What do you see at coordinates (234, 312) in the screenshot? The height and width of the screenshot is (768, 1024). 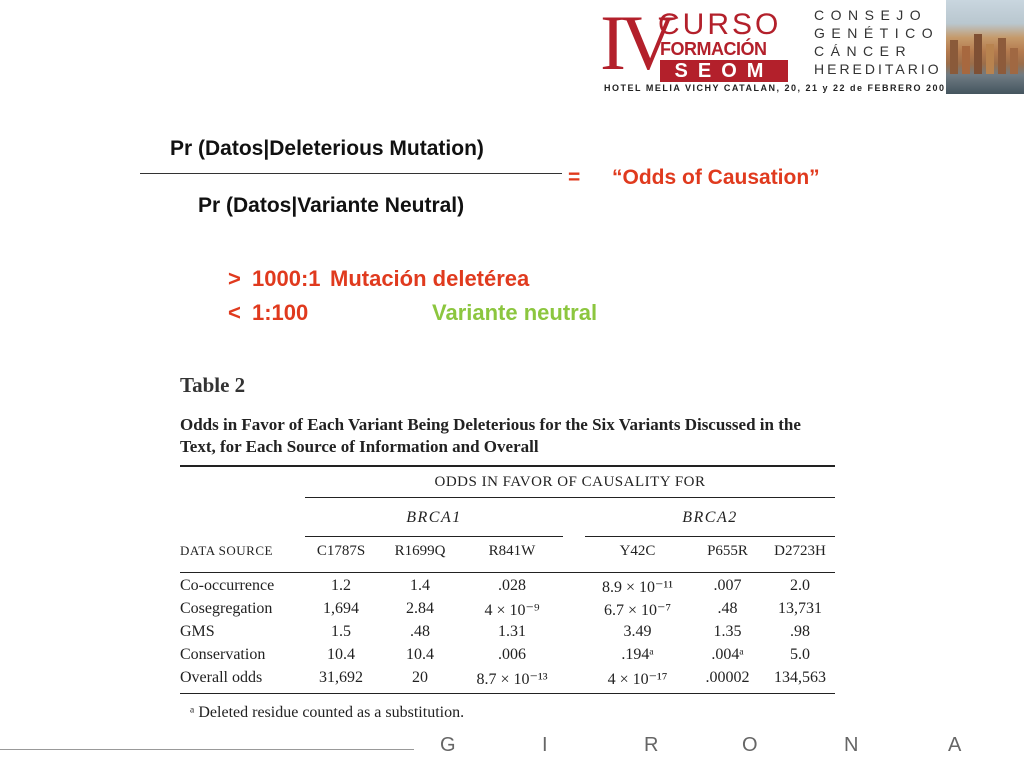 I see `threshold-neutral-symbol: <` at bounding box center [234, 312].